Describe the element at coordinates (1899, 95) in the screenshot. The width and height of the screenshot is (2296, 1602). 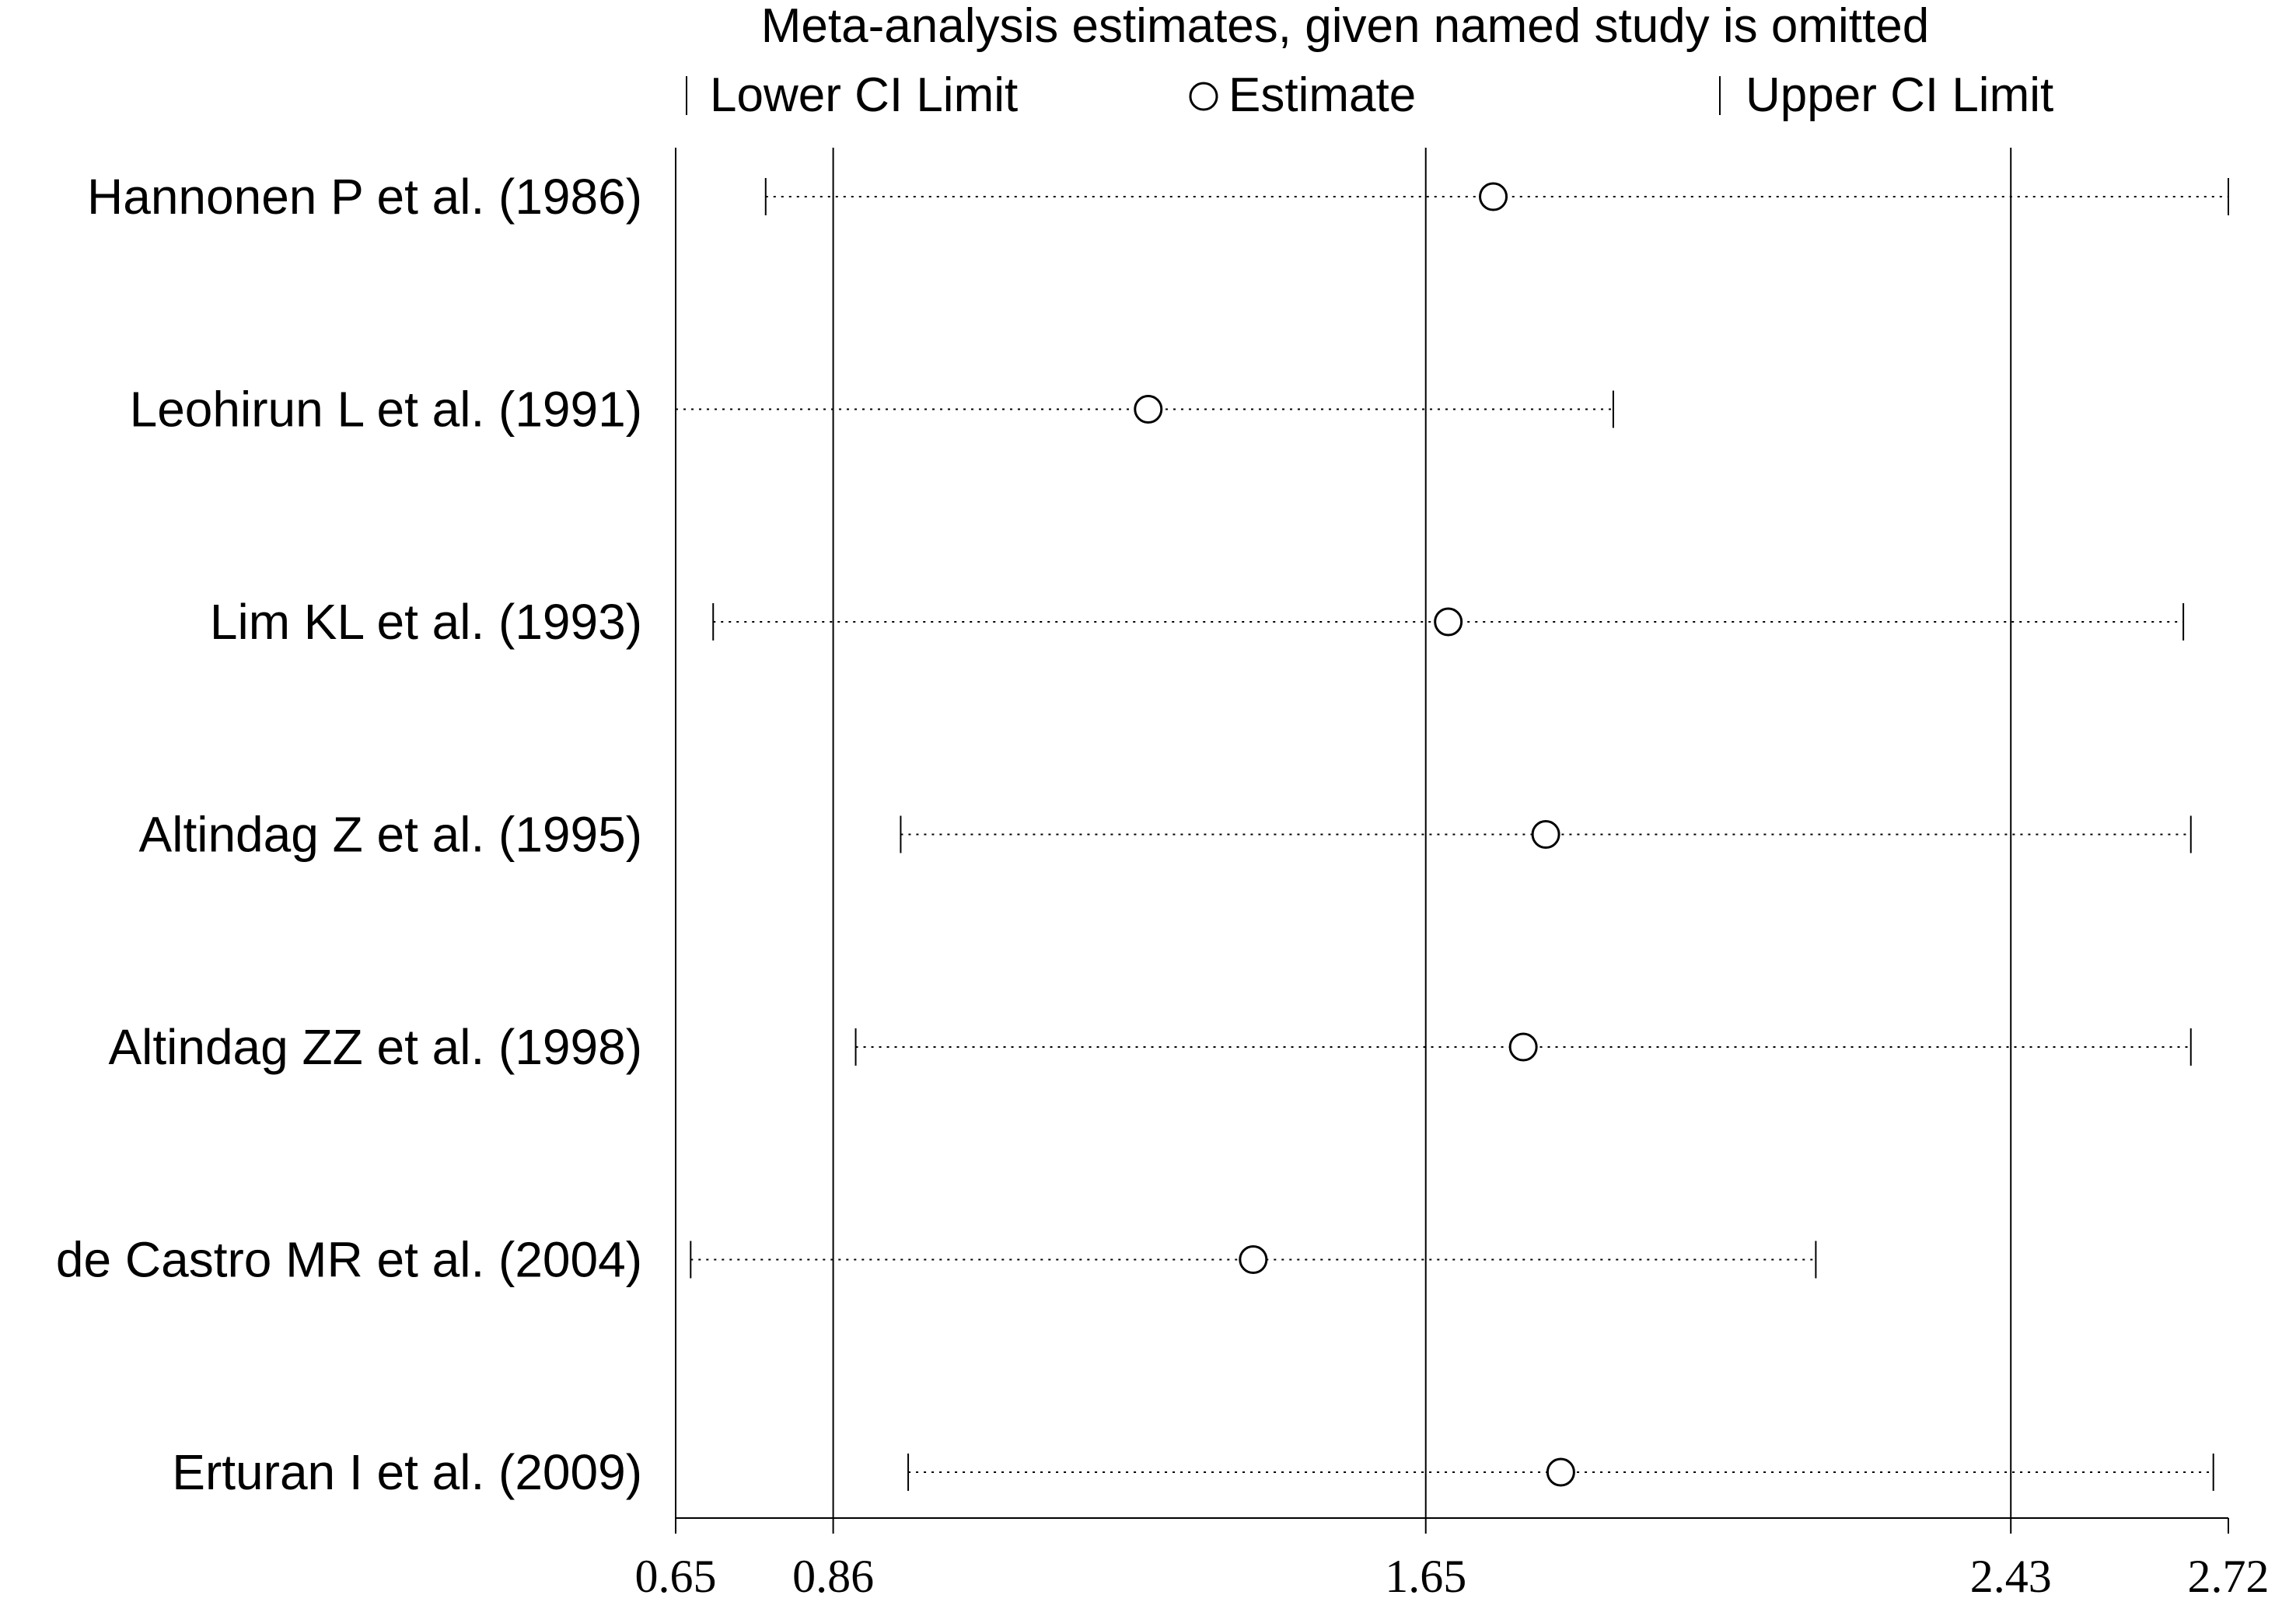
I see `legend-upper-label: Upper CI Limit` at that location.